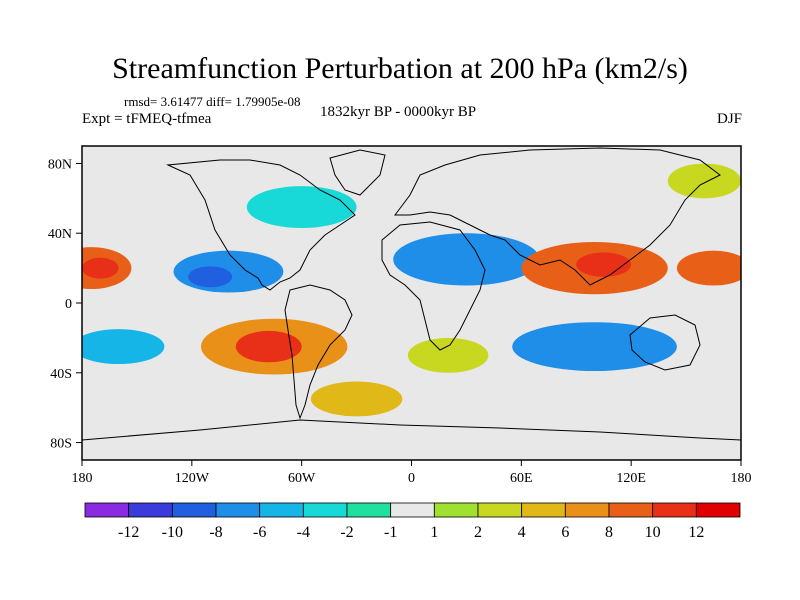 This screenshot has height=600, width=800. Describe the element at coordinates (60, 164) in the screenshot. I see `y-tick-label: 80N` at that location.